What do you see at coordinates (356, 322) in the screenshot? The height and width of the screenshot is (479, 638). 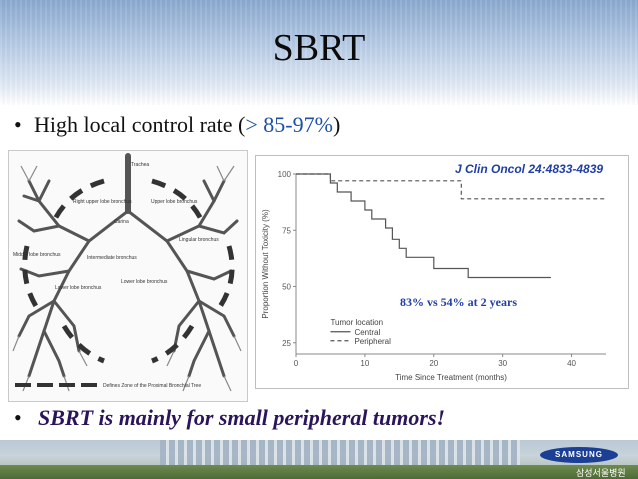 I see `legend-title: Tumor location` at bounding box center [356, 322].